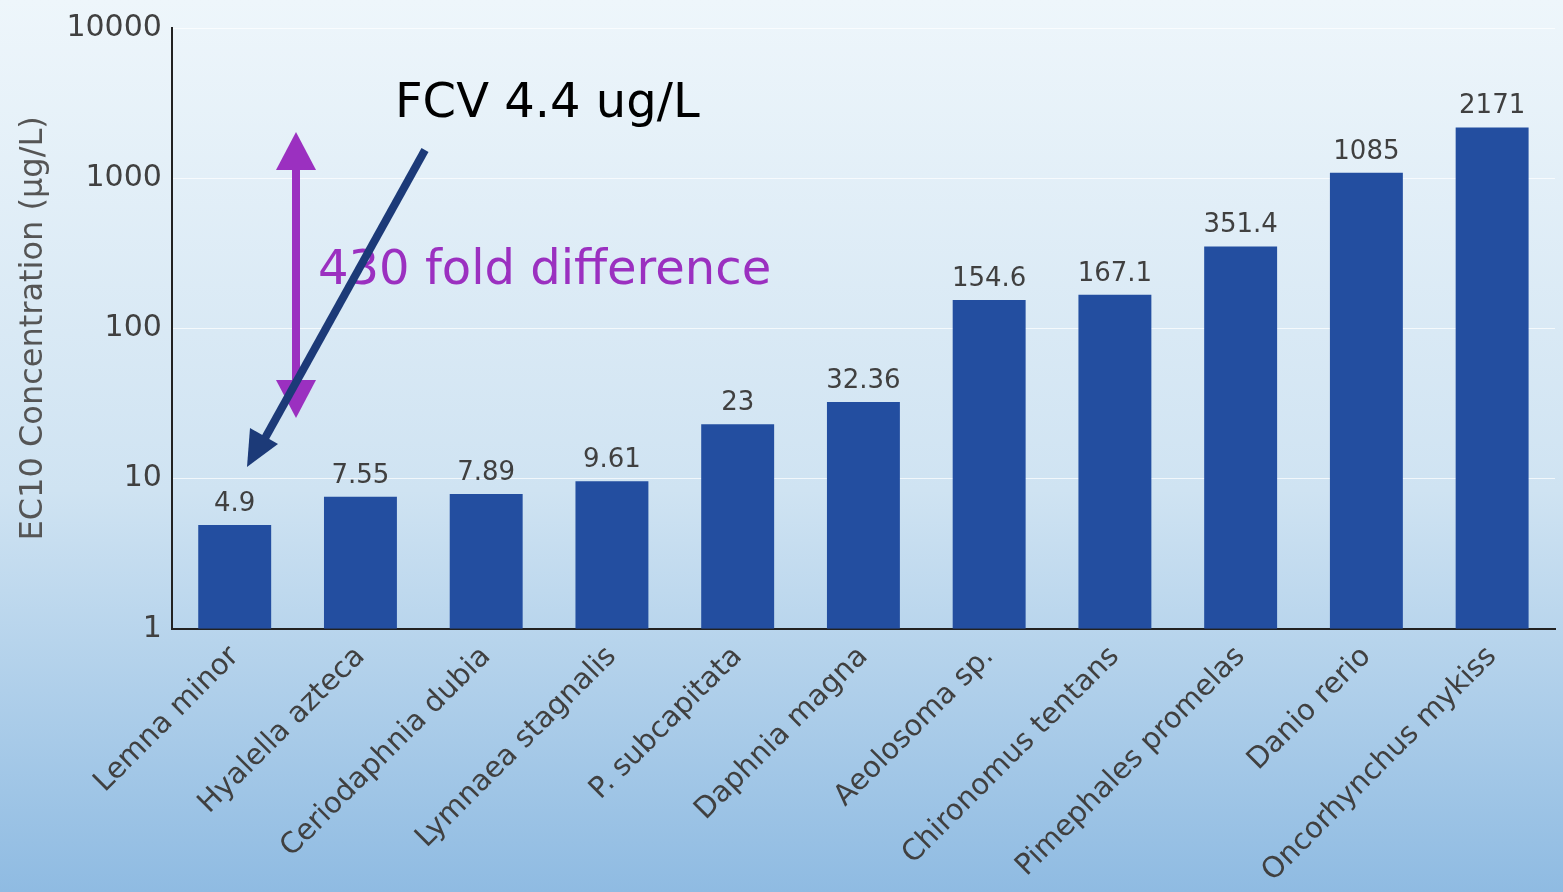 Image resolution: width=1563 pixels, height=892 pixels. I want to click on annotation: FCV 4.4 ug/L, so click(547, 100).